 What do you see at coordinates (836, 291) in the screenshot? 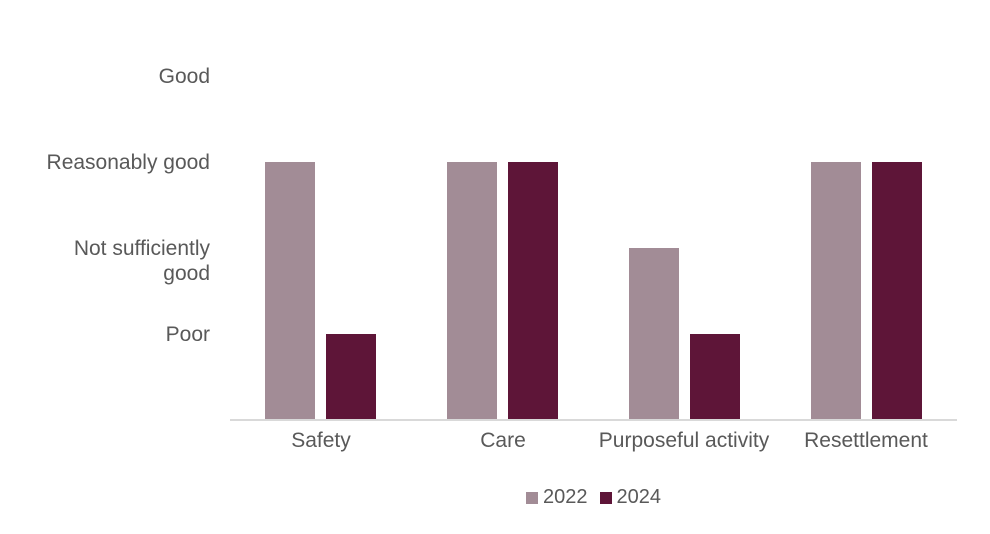
I see `bar-2022-resettlement` at bounding box center [836, 291].